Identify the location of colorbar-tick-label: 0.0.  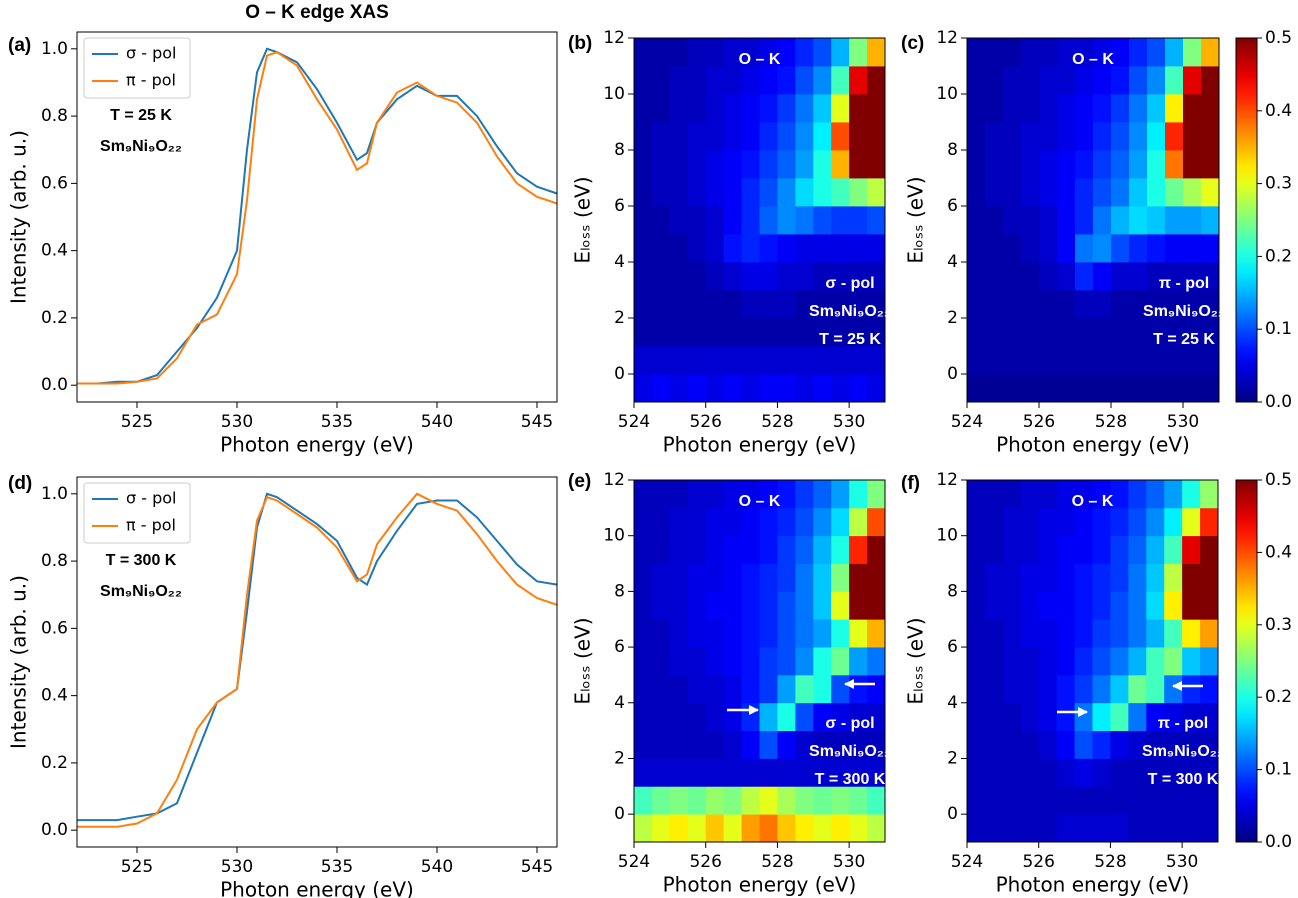
(1278, 842).